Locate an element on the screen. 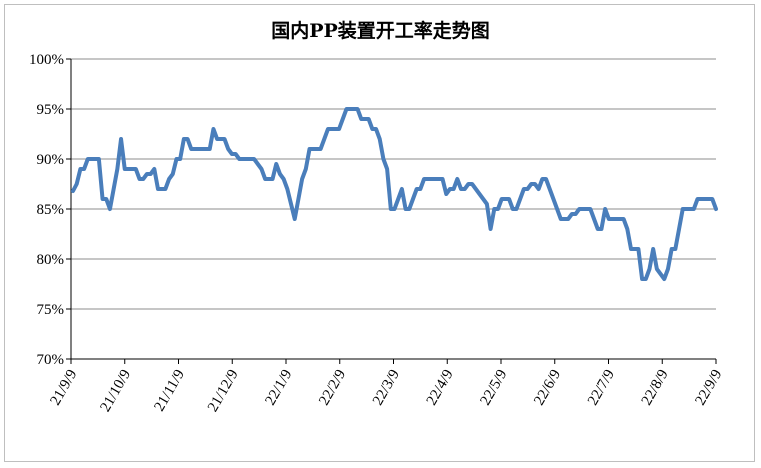 This screenshot has width=761, height=468. x-tick-label: 22/9/9 is located at coordinates (708, 387).